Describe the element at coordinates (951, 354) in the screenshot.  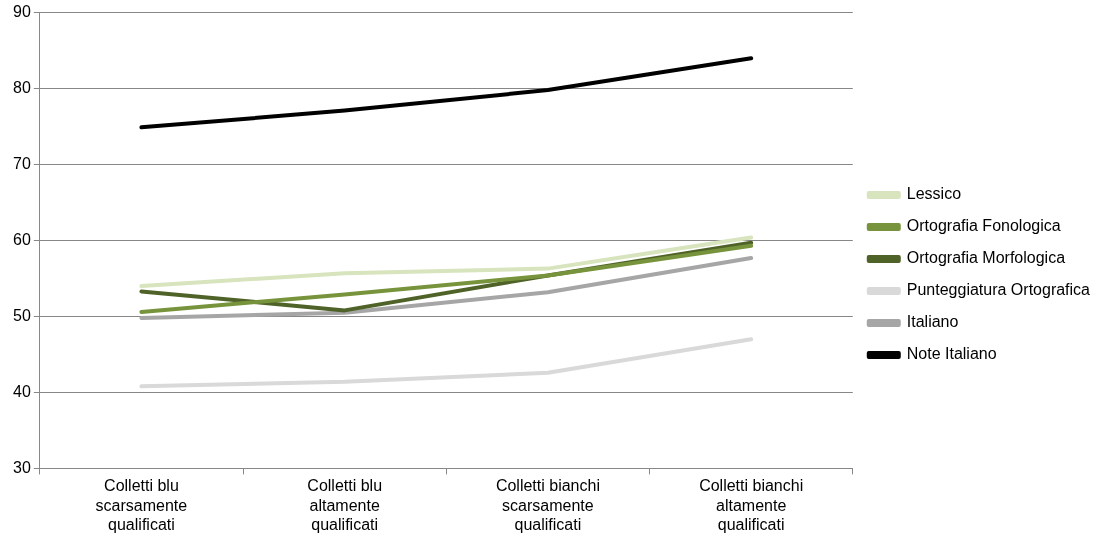
I see `legend-label: Note Italiano` at that location.